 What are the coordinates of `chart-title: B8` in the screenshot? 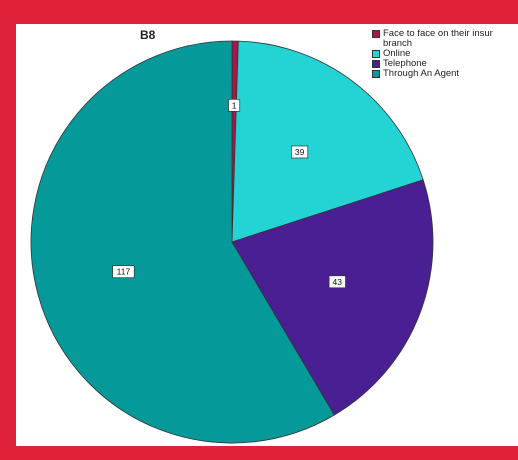 It's located at (148, 35).